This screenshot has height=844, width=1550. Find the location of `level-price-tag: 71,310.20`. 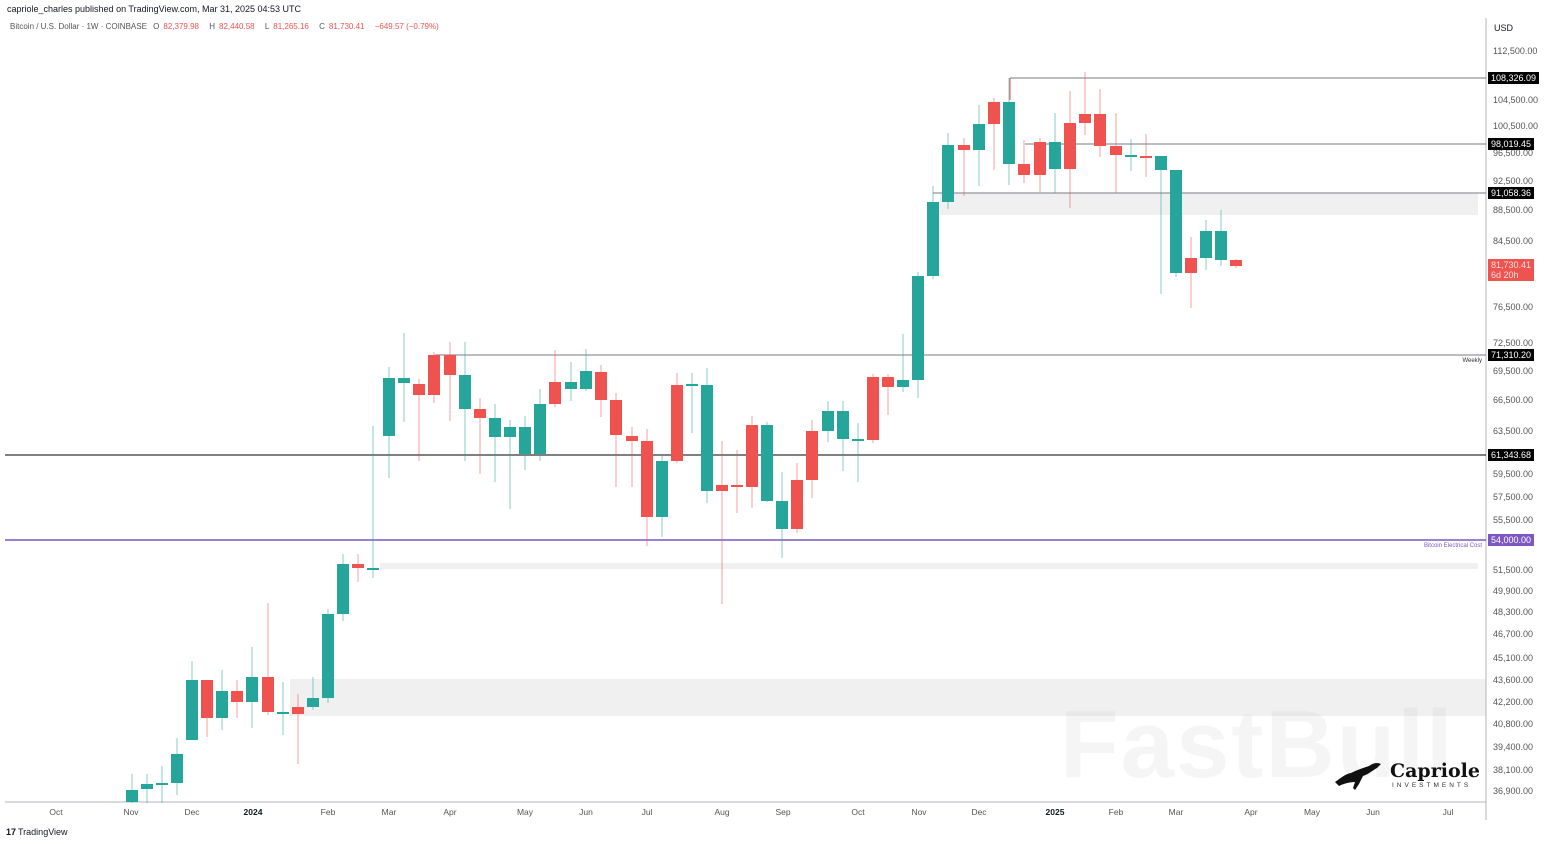

level-price-tag: 71,310.20 is located at coordinates (1511, 355).